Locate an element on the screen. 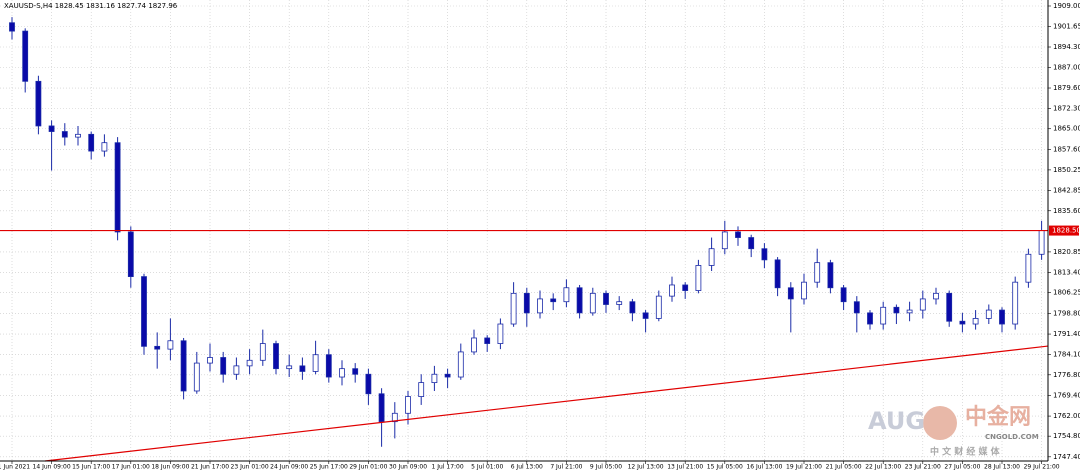 This screenshot has height=471, width=1080. y-tick-label: 1857.60 is located at coordinates (1066, 149).